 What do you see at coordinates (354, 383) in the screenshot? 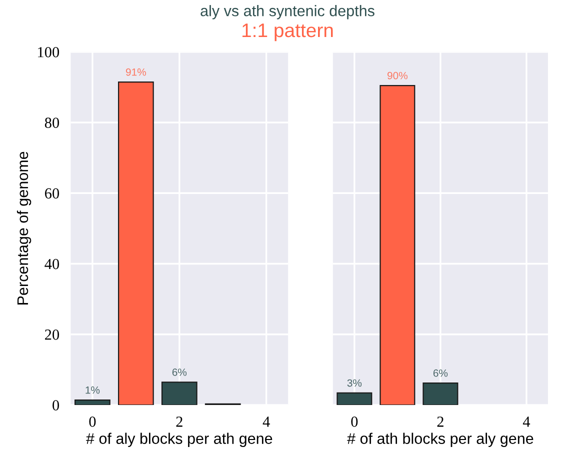
I see `data-label: 3%` at bounding box center [354, 383].